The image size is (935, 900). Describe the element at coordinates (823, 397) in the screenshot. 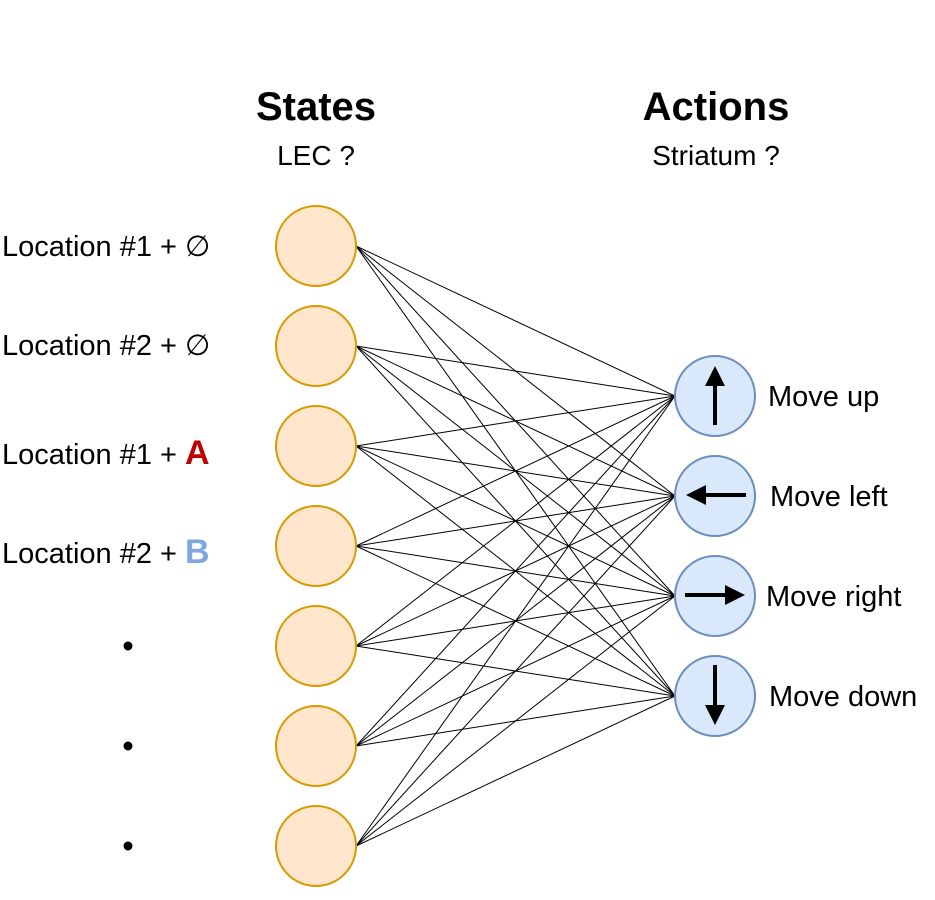

I see `action-label-up: Move up` at that location.